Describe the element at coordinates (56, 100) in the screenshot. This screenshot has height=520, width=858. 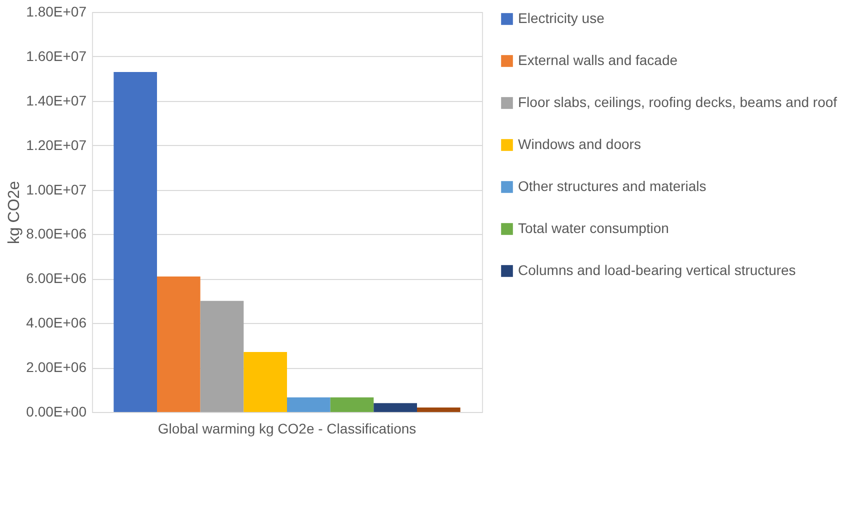
I see `y-tick-label: 1.40E+07` at that location.